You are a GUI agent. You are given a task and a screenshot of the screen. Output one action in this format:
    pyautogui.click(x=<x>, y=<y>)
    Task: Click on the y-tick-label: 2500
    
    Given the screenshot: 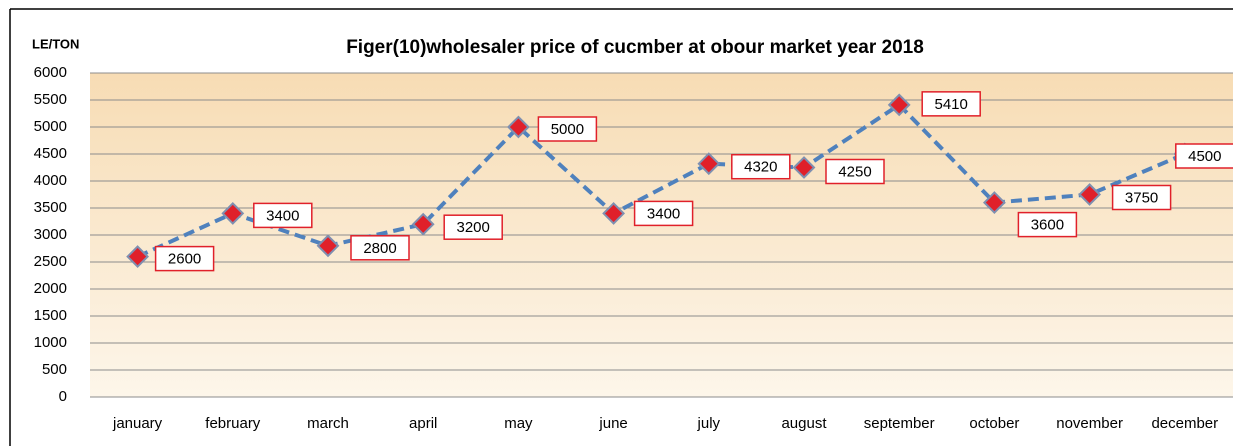 What is the action you would take?
    pyautogui.click(x=50, y=261)
    